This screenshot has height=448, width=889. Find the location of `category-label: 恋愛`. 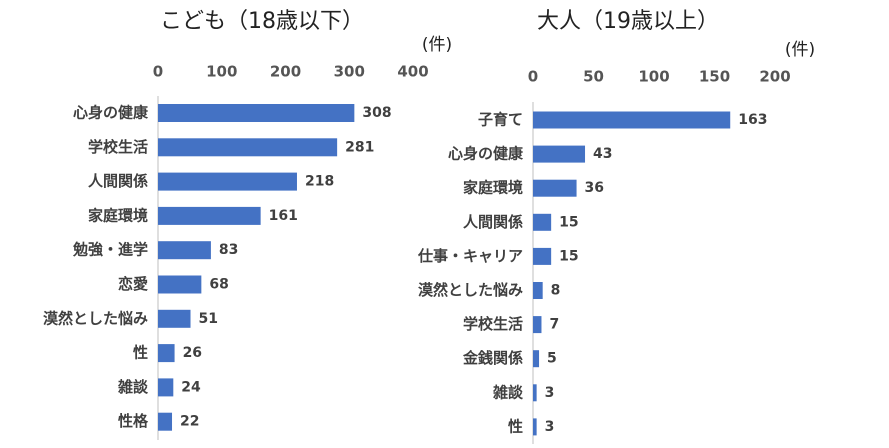

category-label: 恋愛 is located at coordinates (133, 284).